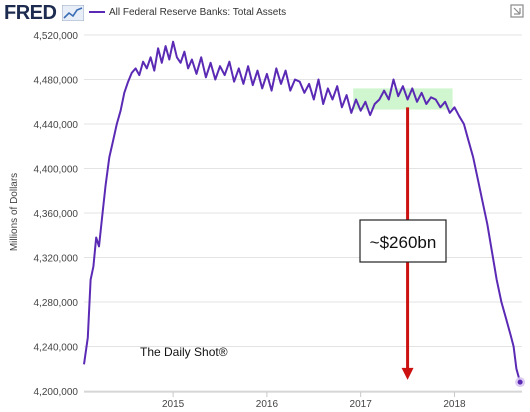  Describe the element at coordinates (14, 212) in the screenshot. I see `y-axis-label: Millions of Dollars` at that location.